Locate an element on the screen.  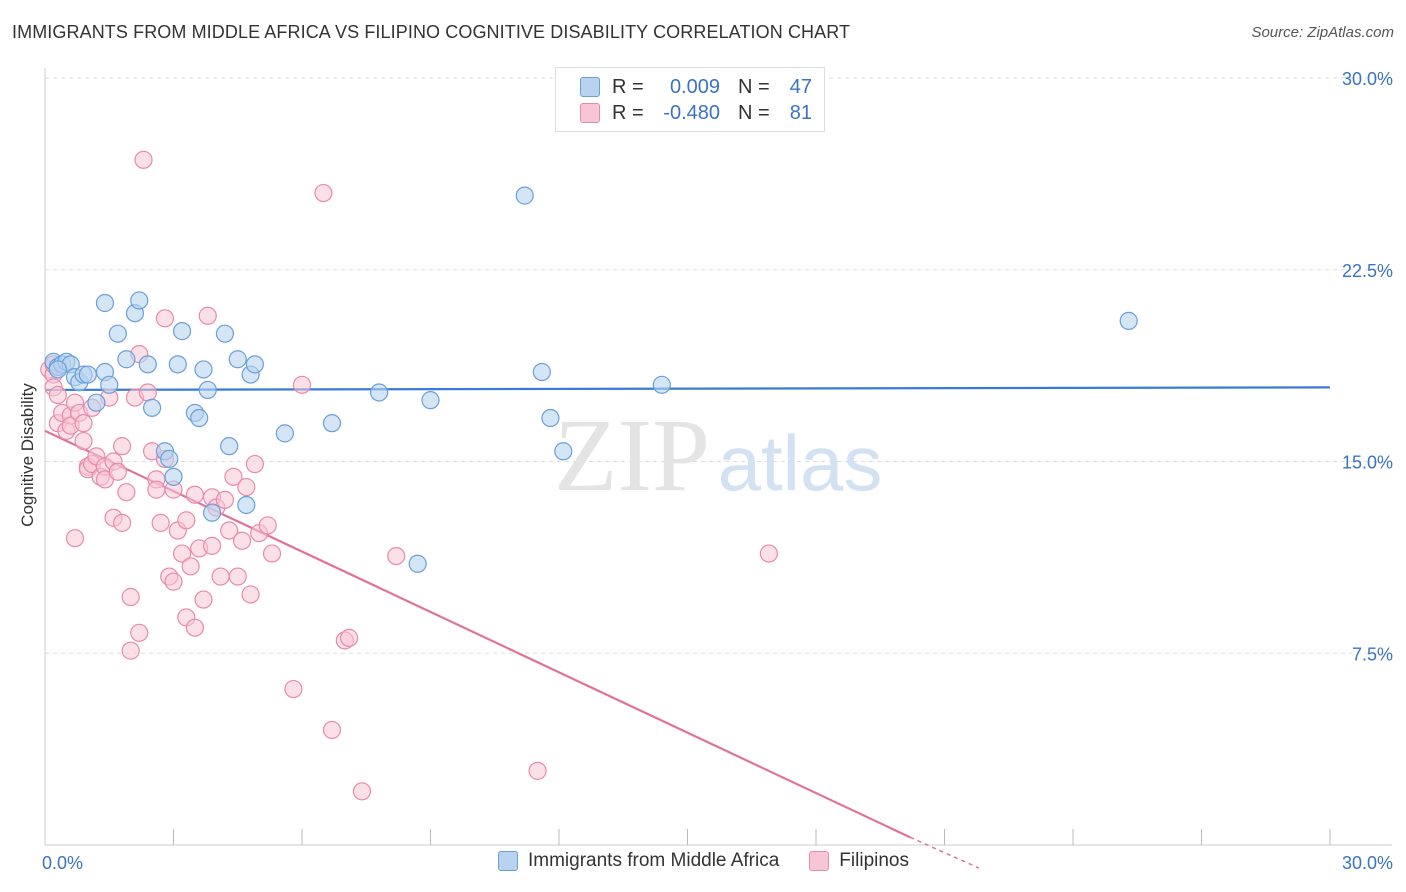
x-tick-label: 30.0% is located at coordinates (1367, 863).